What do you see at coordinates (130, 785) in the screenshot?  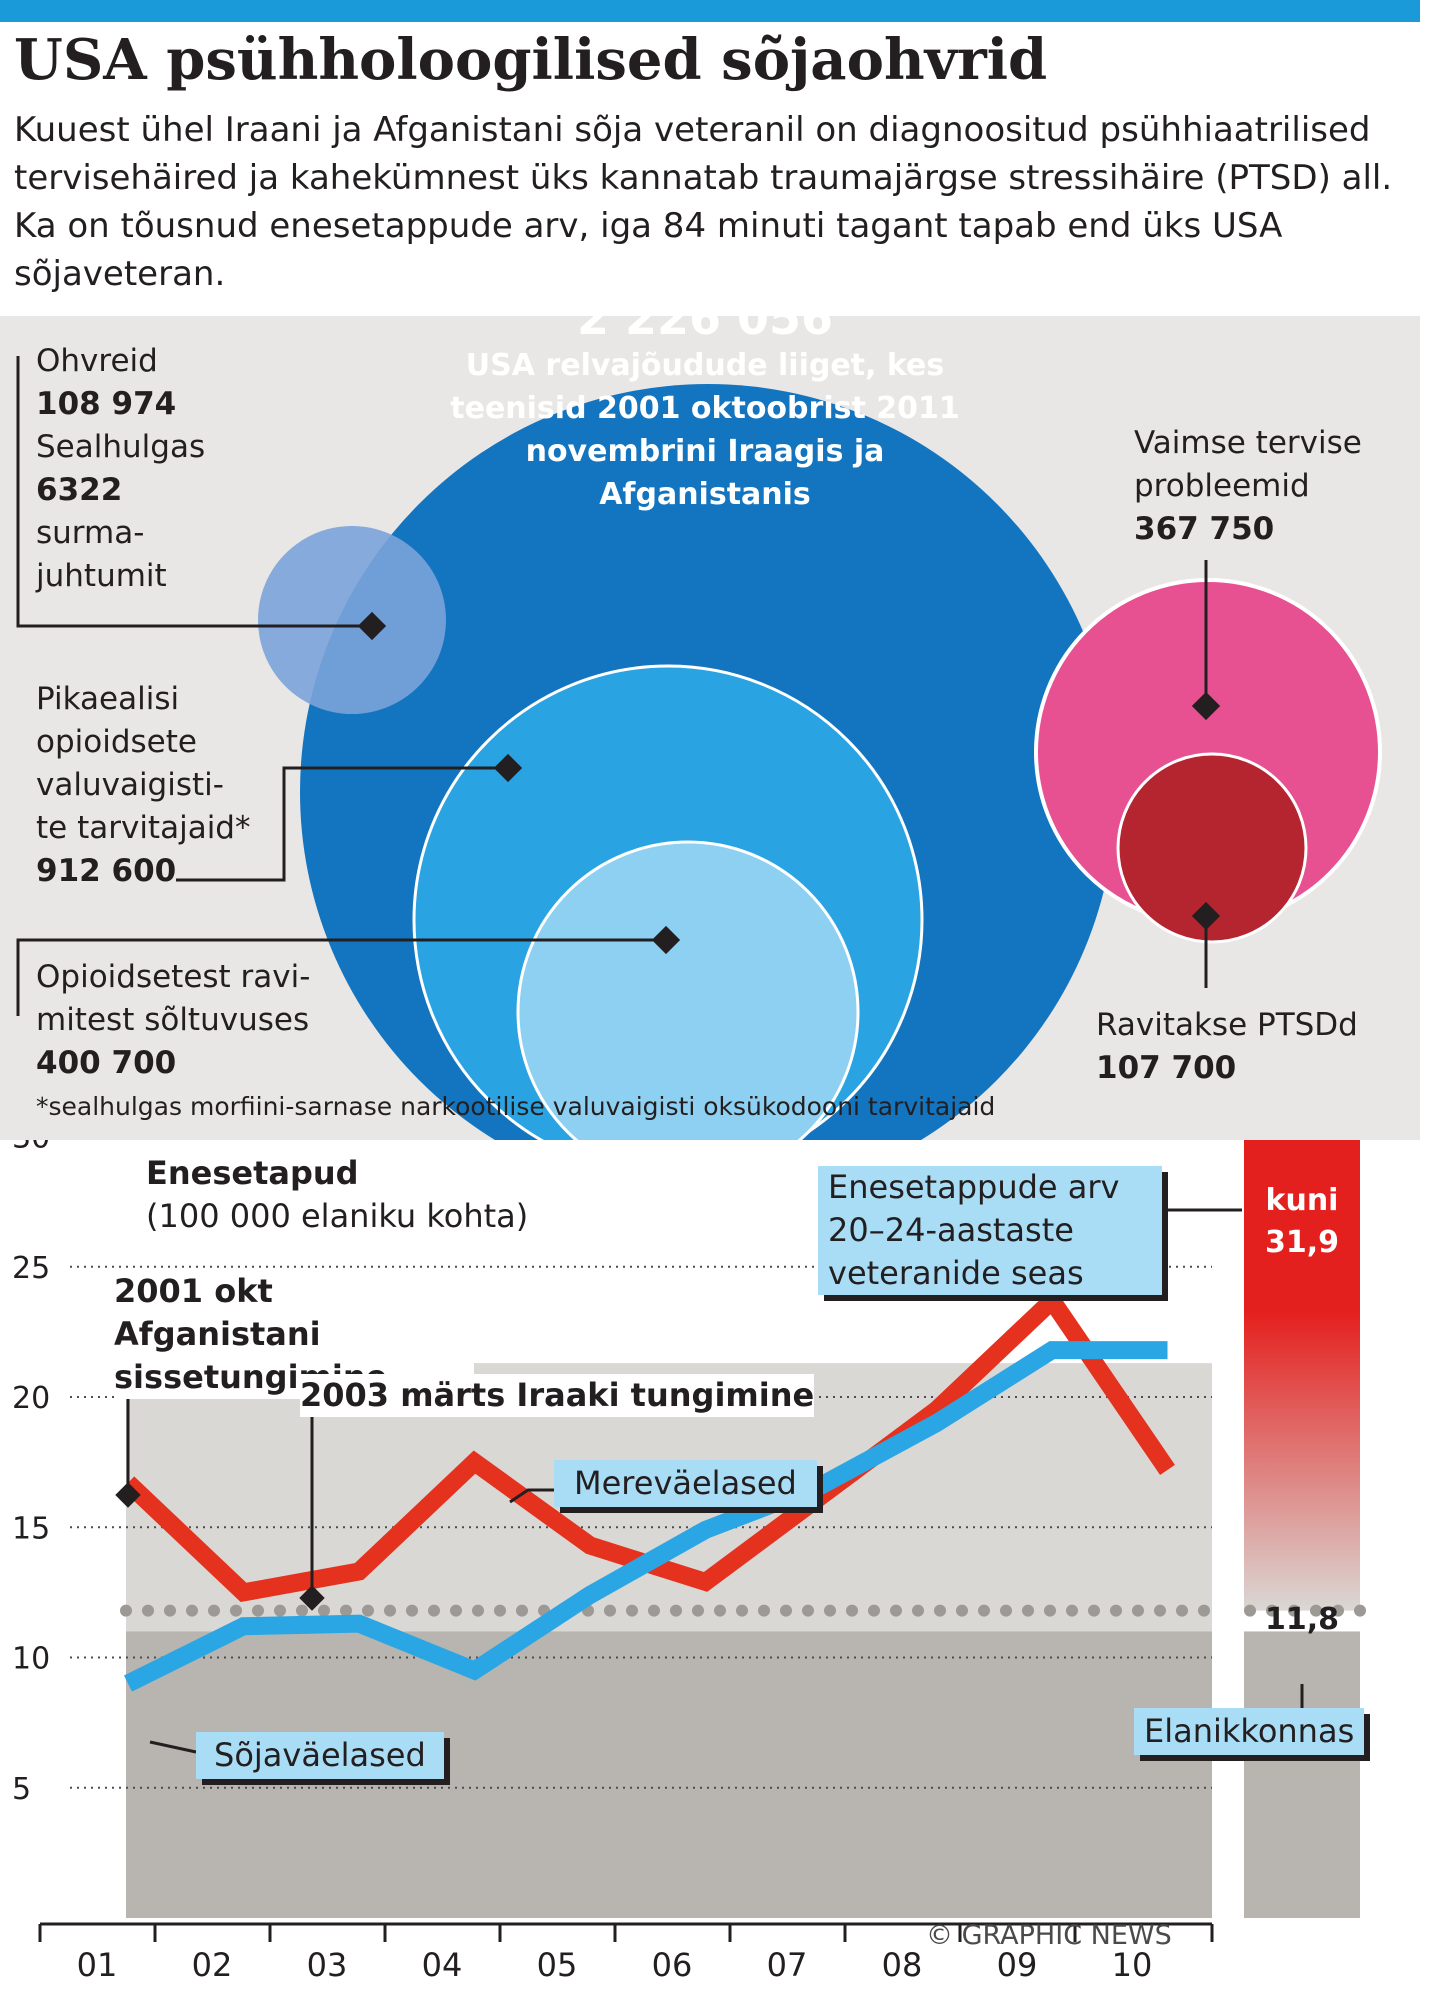 I see `opioid-users-line-3: valuvaigisti-` at bounding box center [130, 785].